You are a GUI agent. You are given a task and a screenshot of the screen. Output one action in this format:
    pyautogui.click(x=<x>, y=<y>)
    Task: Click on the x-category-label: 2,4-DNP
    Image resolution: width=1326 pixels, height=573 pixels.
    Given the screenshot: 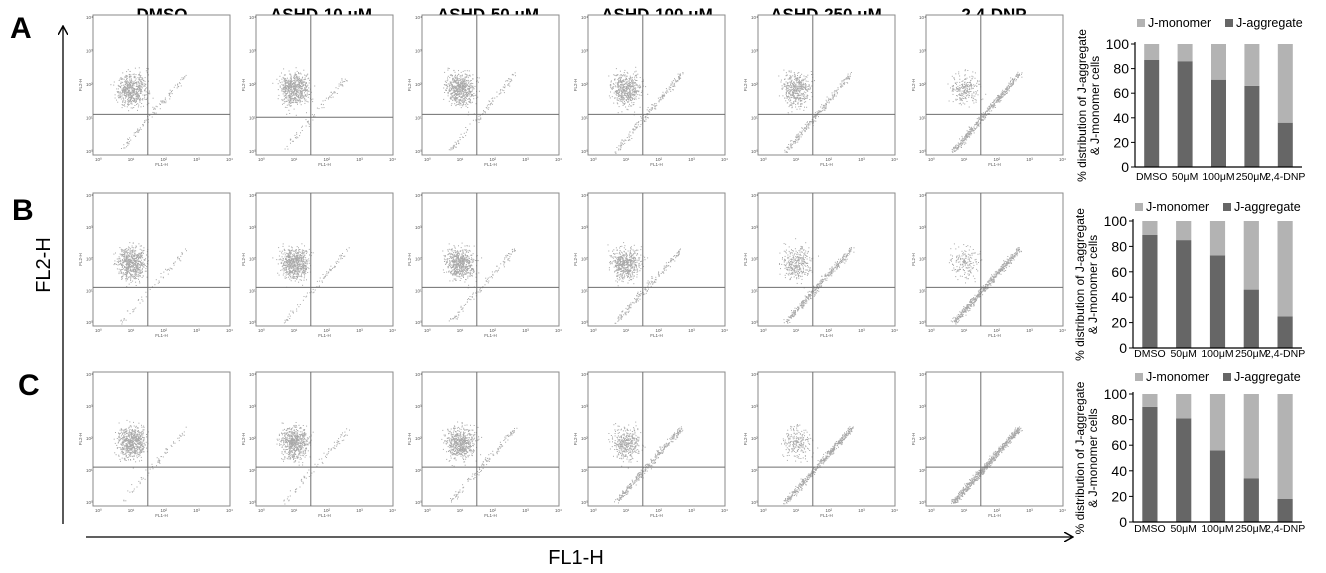 What is the action you would take?
    pyautogui.click(x=1285, y=354)
    